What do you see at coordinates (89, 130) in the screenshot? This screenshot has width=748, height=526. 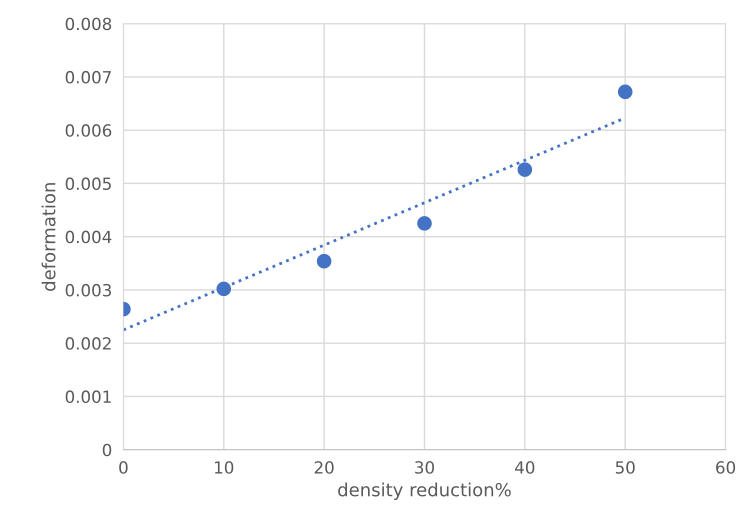 I see `y-tick-label: 0.006` at bounding box center [89, 130].